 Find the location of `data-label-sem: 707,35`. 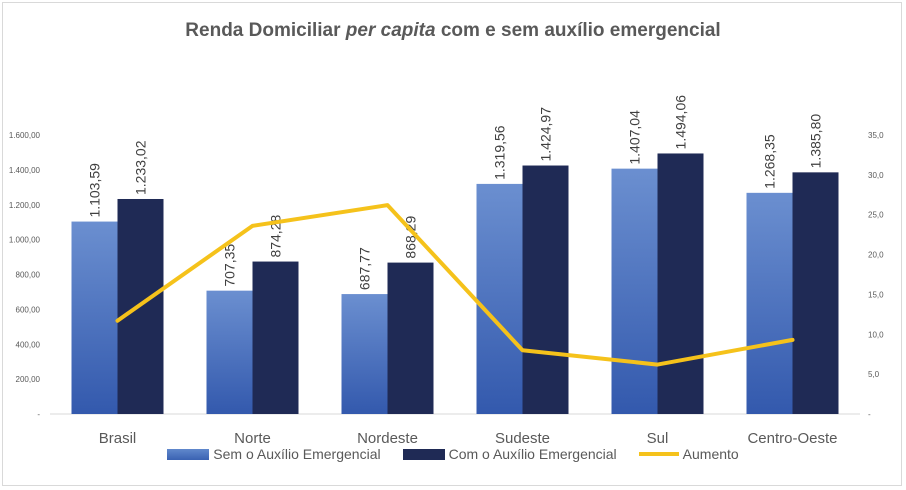

data-label-sem: 707,35 is located at coordinates (230, 265).